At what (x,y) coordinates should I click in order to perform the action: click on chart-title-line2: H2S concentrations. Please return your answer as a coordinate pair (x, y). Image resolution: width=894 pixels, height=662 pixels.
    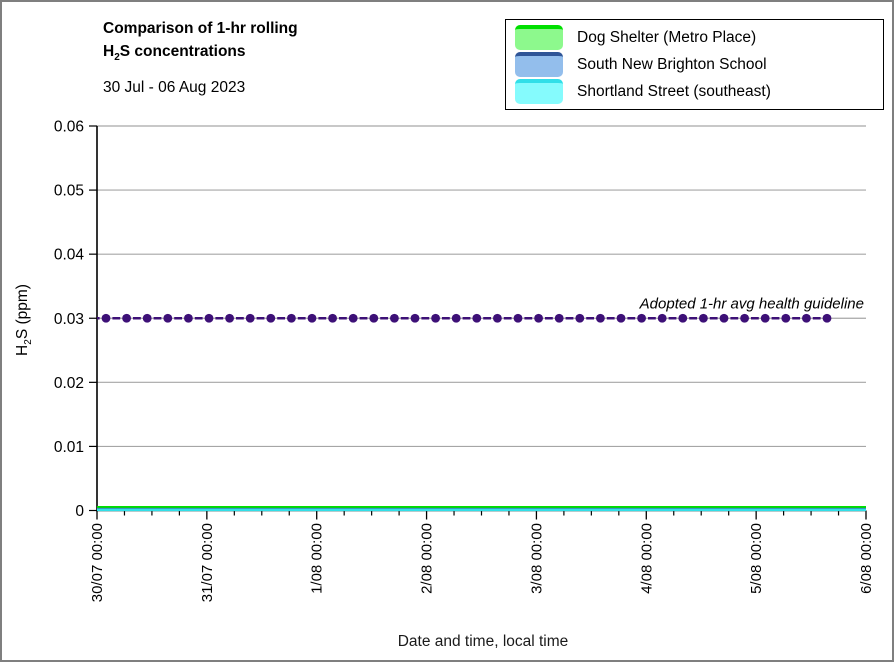
    Looking at the image, I should click on (174, 53).